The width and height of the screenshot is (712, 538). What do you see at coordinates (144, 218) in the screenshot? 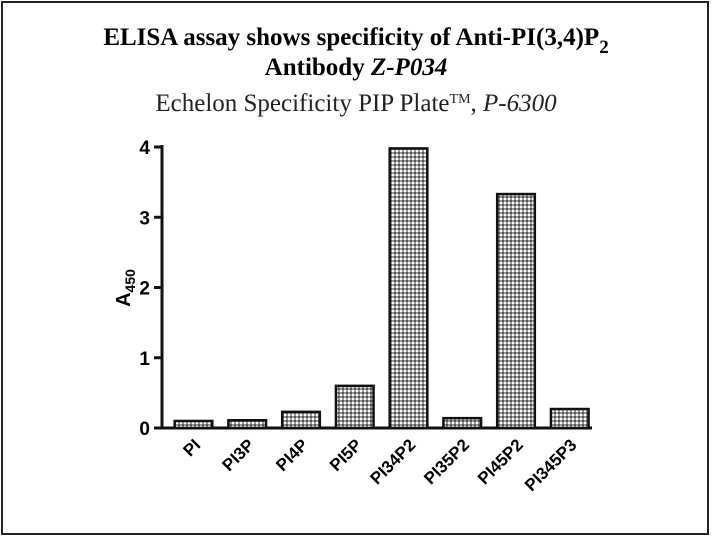
I see `y-tick-label: 3` at bounding box center [144, 218].